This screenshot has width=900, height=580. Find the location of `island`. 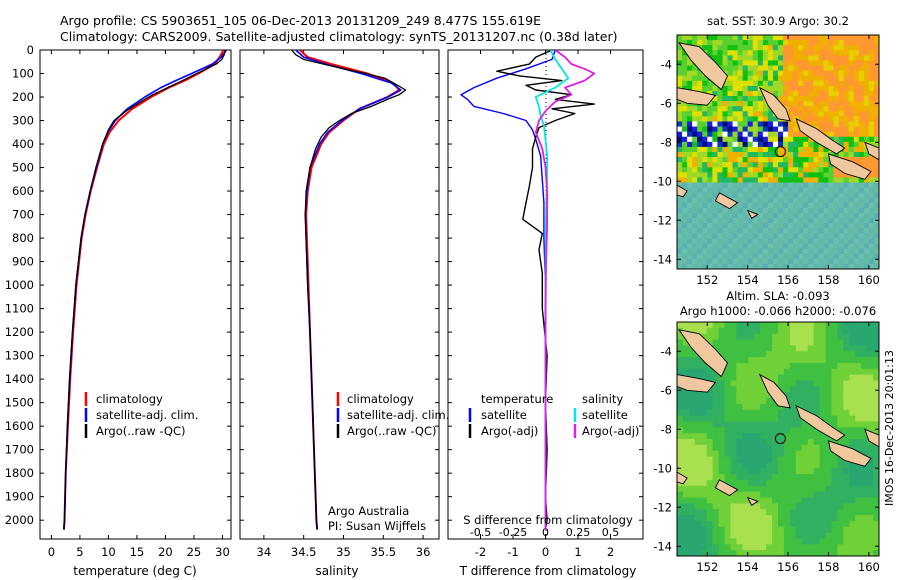

island is located at coordinates (752, 501).